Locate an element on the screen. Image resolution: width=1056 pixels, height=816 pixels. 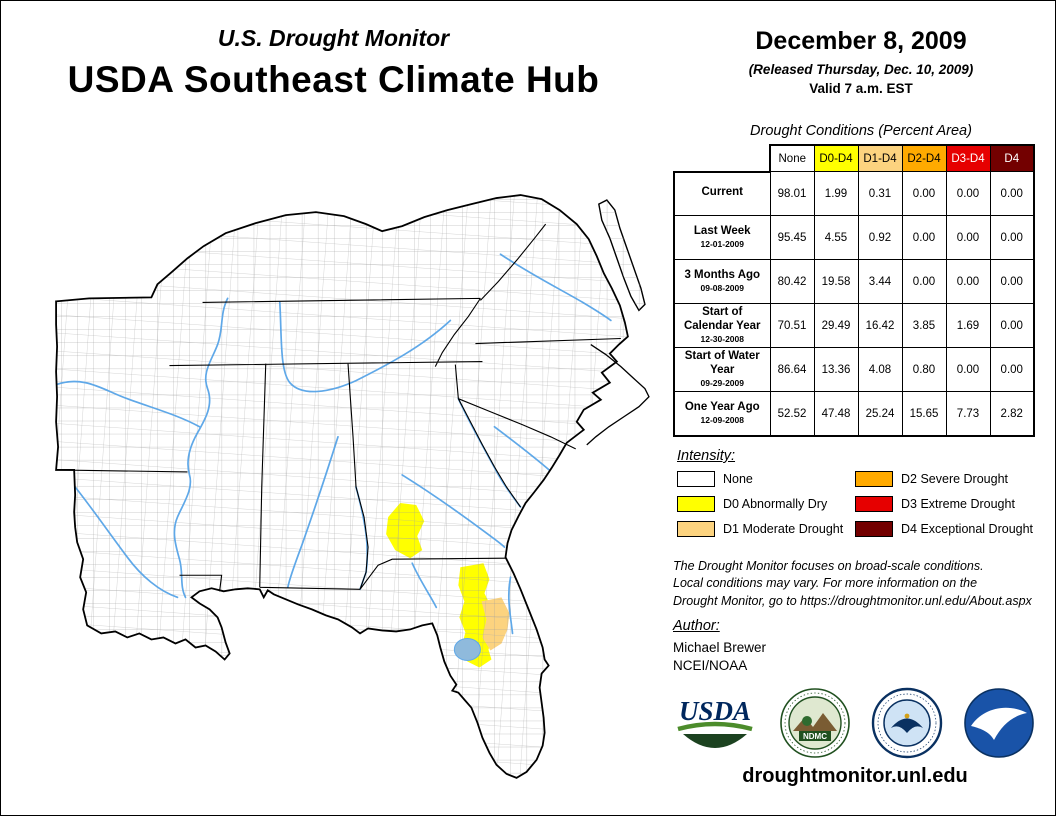
legend-label: D1 Moderate Drought is located at coordinates (783, 529).